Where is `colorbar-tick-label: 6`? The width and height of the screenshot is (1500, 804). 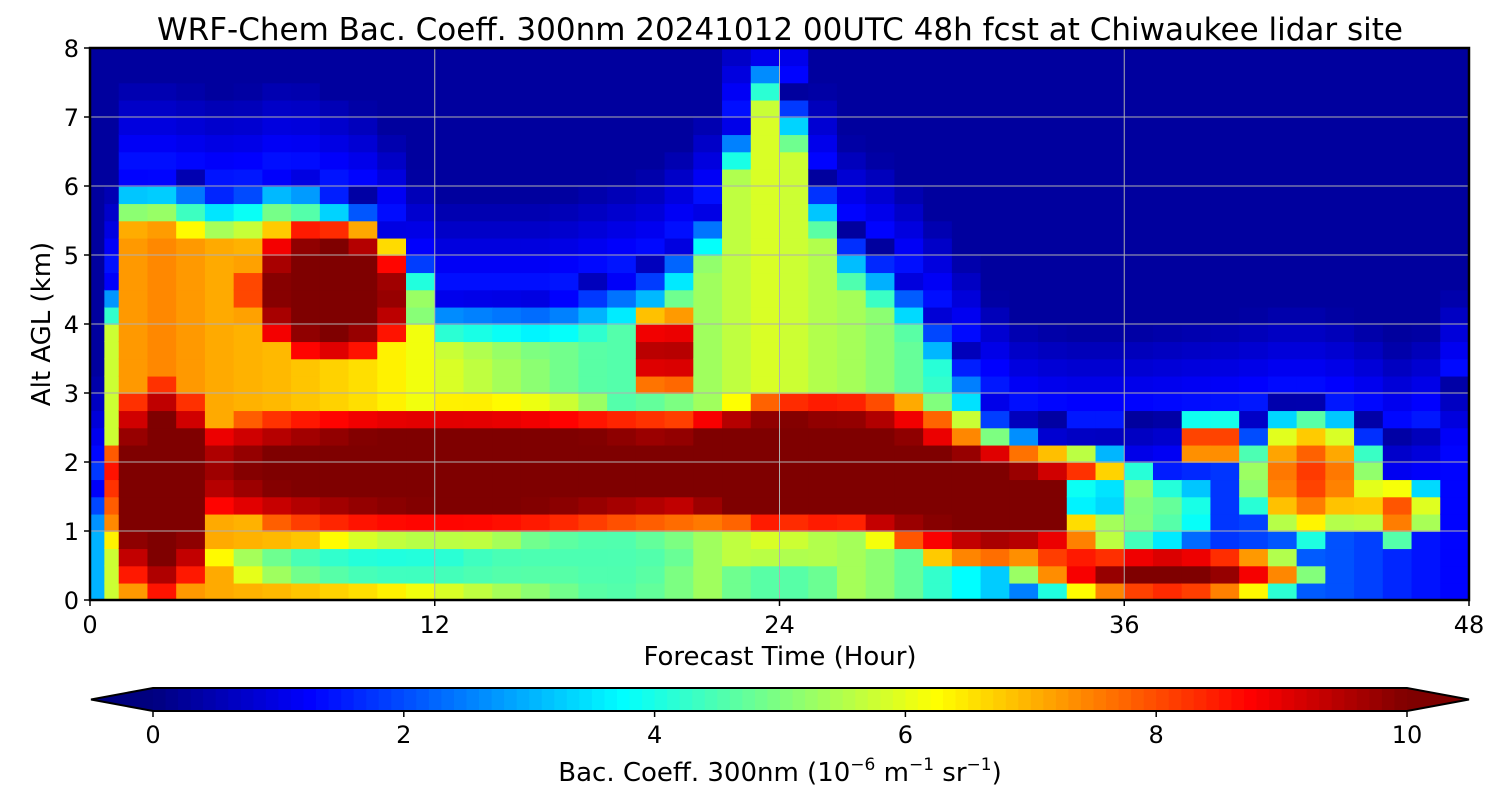 colorbar-tick-label: 6 is located at coordinates (905, 735).